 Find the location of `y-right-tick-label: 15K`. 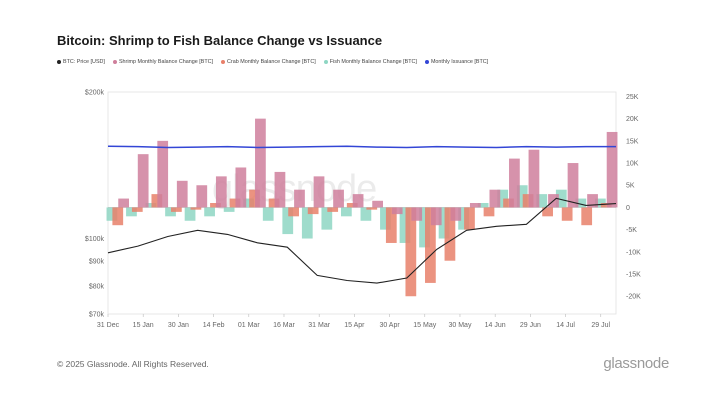

y-right-tick-label: 15K is located at coordinates (632, 141).